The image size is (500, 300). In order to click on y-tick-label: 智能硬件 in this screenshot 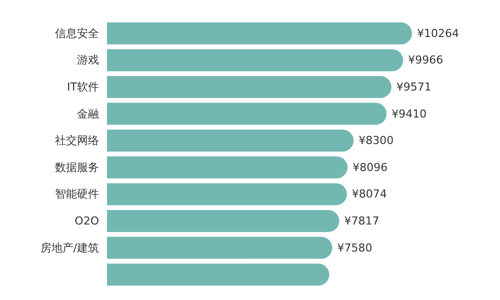, I will do `click(77, 194)`.